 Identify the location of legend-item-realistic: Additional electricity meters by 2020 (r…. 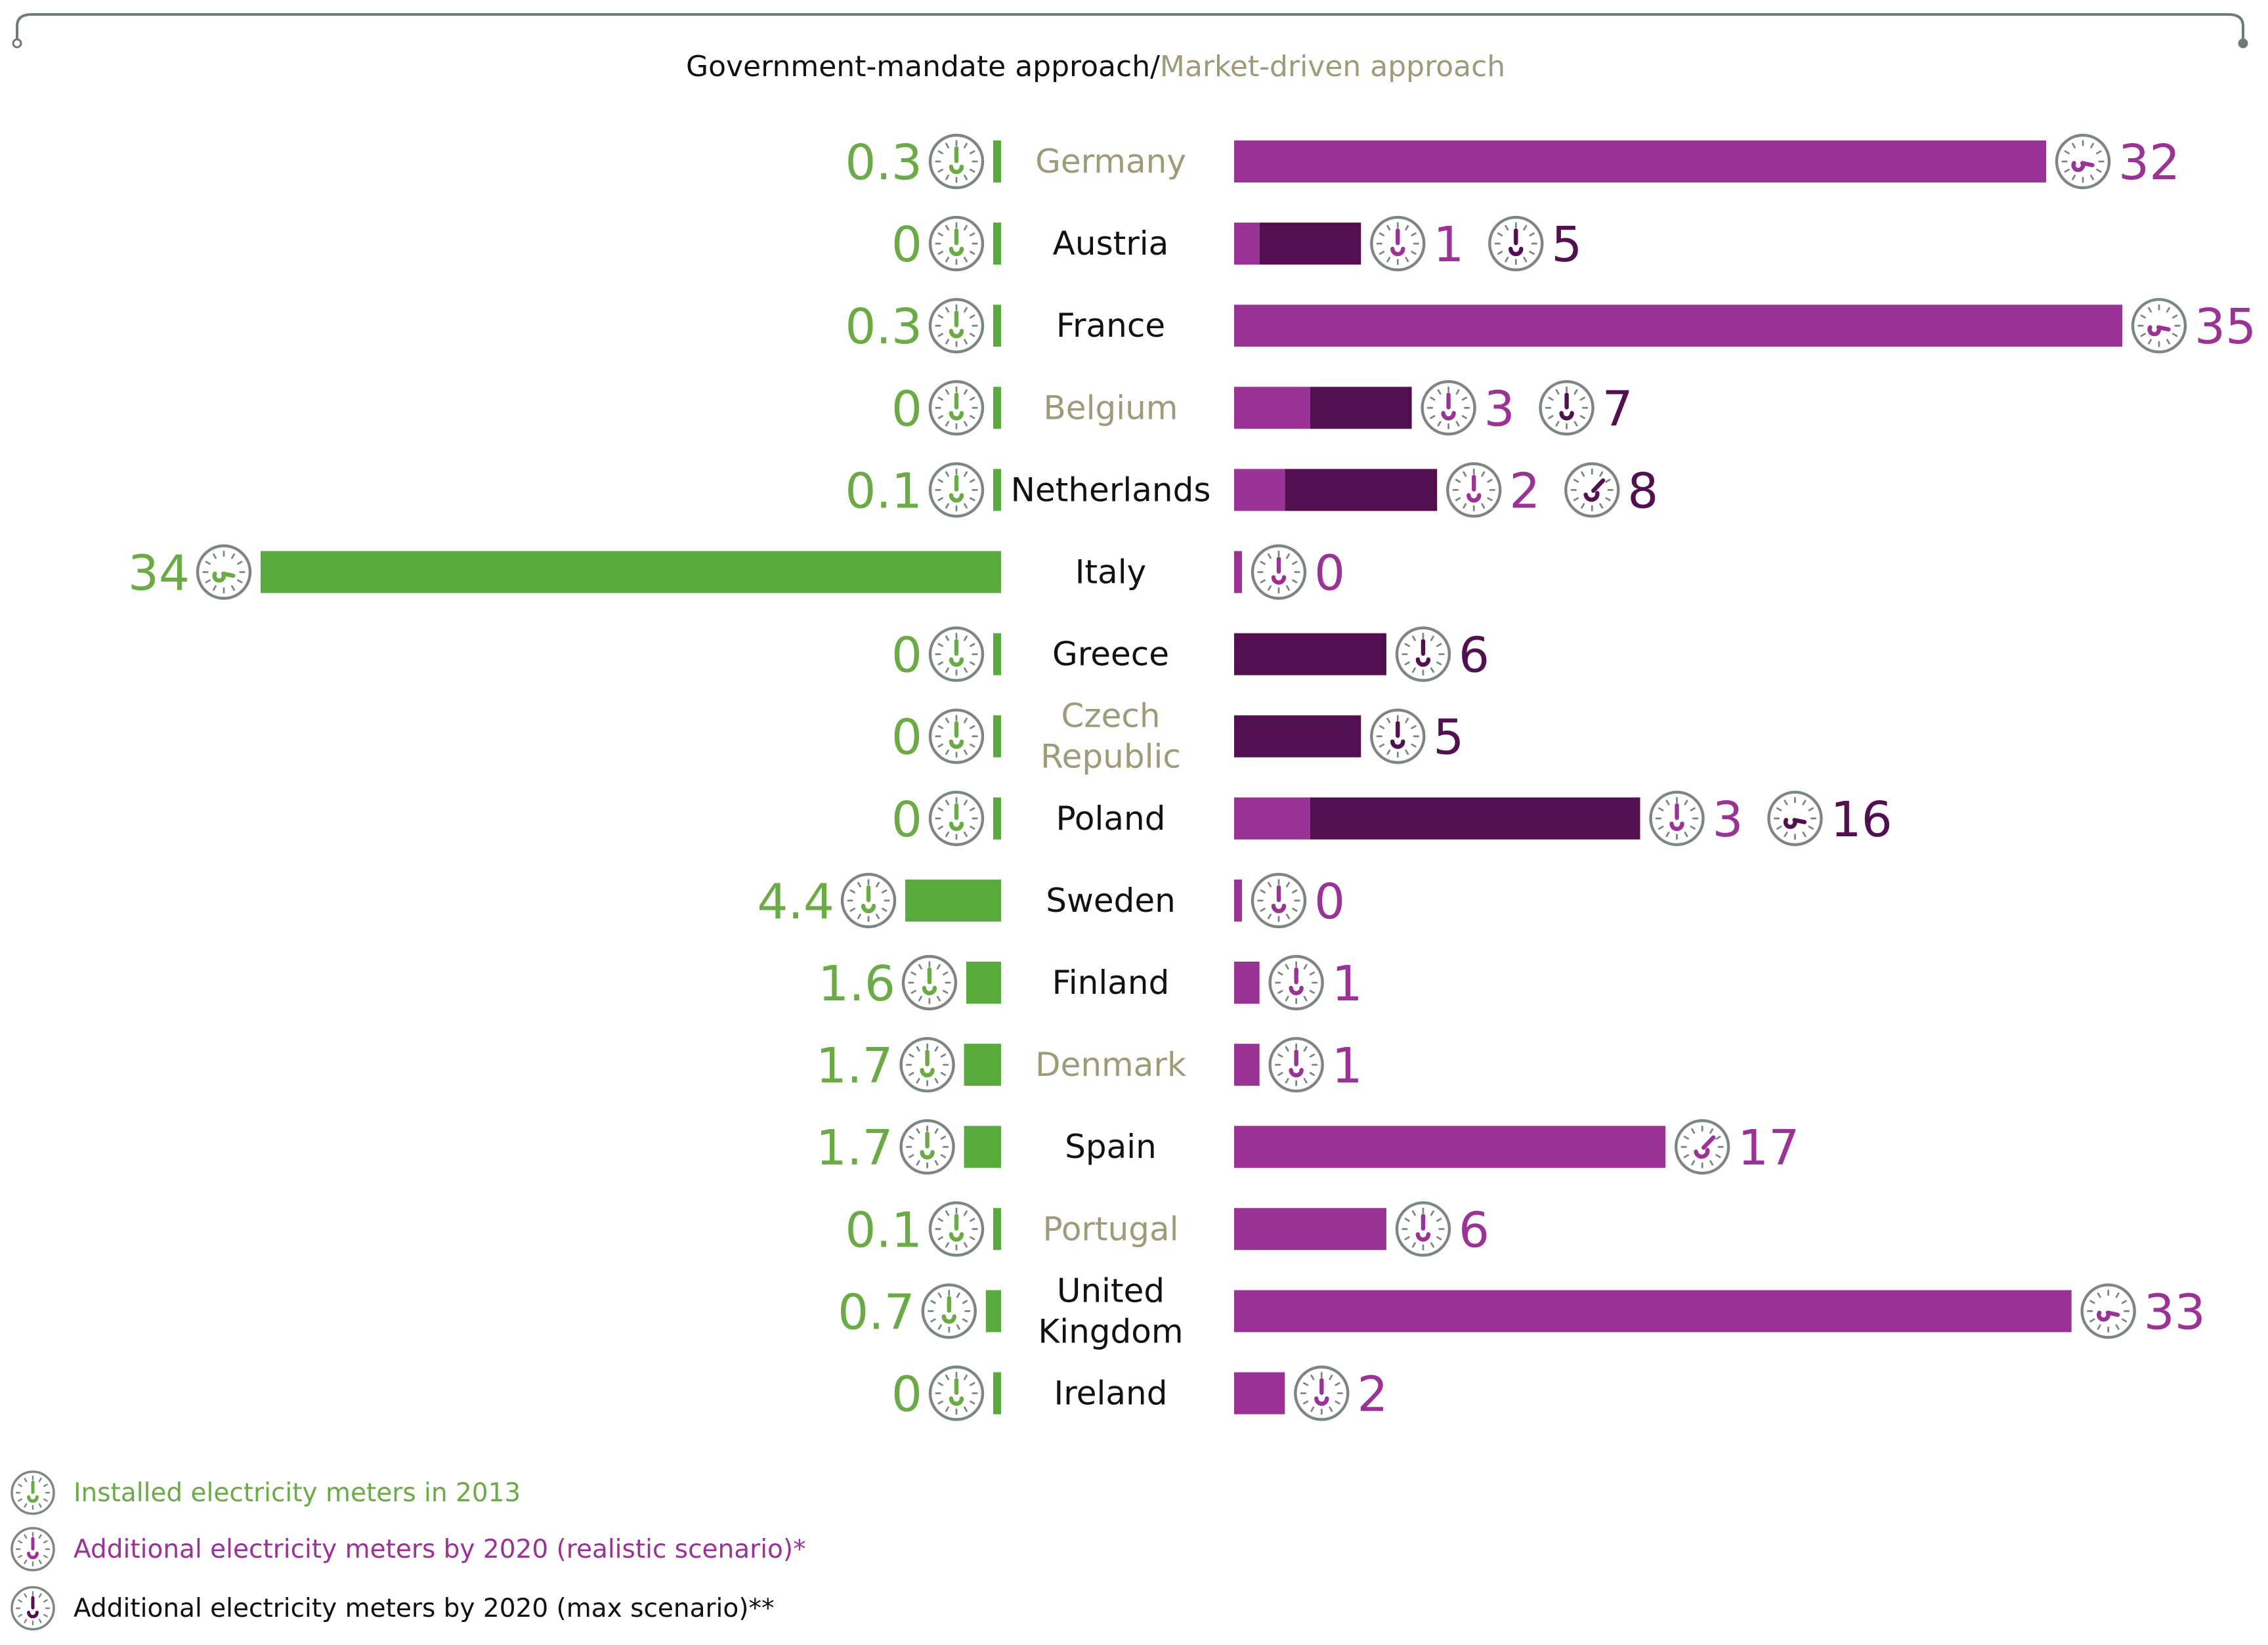
(408, 1549).